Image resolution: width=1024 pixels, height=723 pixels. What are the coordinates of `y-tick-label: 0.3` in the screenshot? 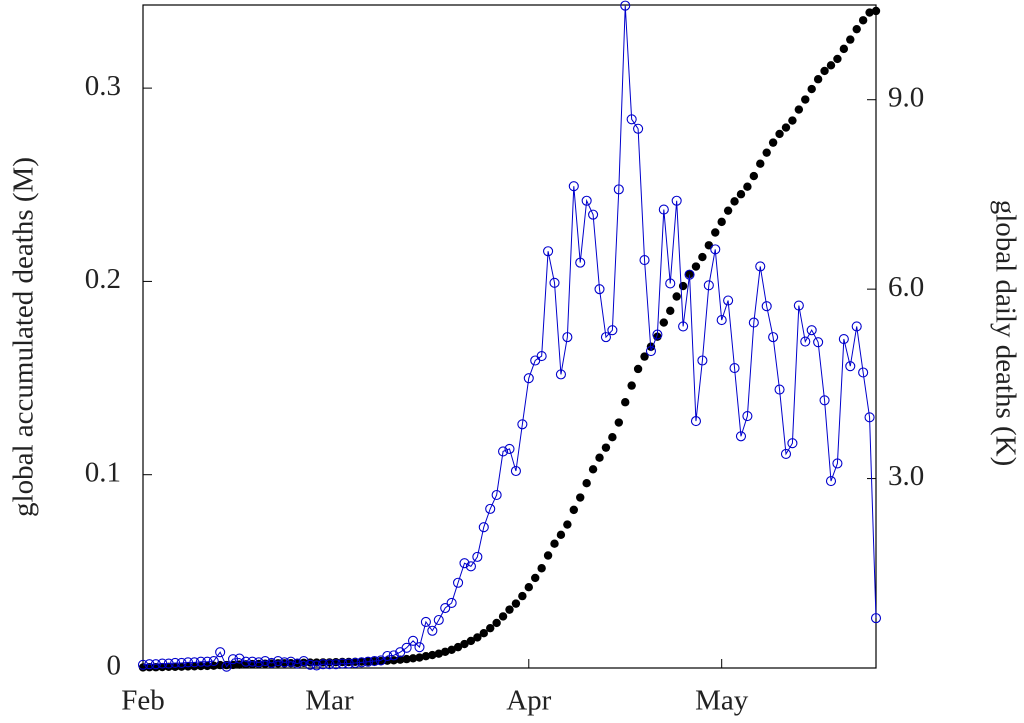 It's located at (103, 86).